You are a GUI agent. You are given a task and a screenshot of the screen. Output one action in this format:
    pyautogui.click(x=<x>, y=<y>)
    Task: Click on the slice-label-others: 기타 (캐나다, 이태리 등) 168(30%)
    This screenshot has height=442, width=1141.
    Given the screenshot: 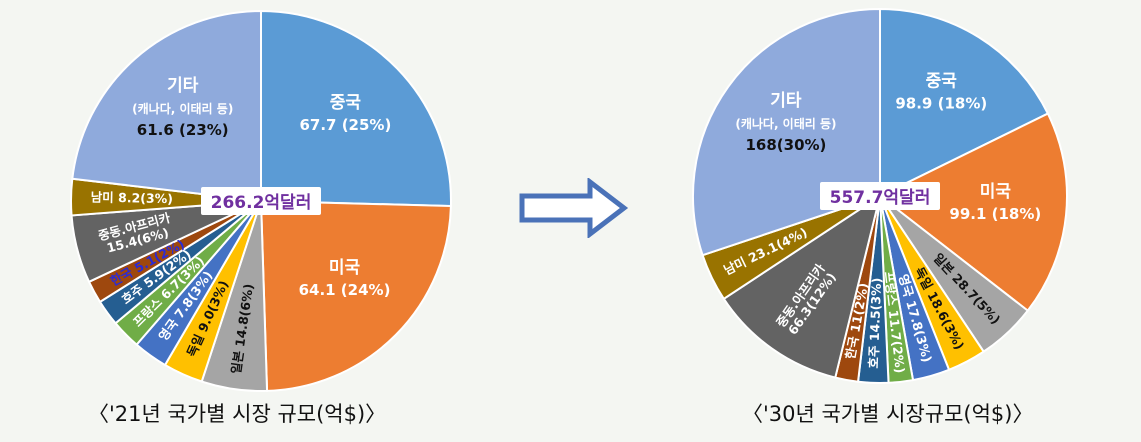 What is the action you would take?
    pyautogui.click(x=785, y=122)
    